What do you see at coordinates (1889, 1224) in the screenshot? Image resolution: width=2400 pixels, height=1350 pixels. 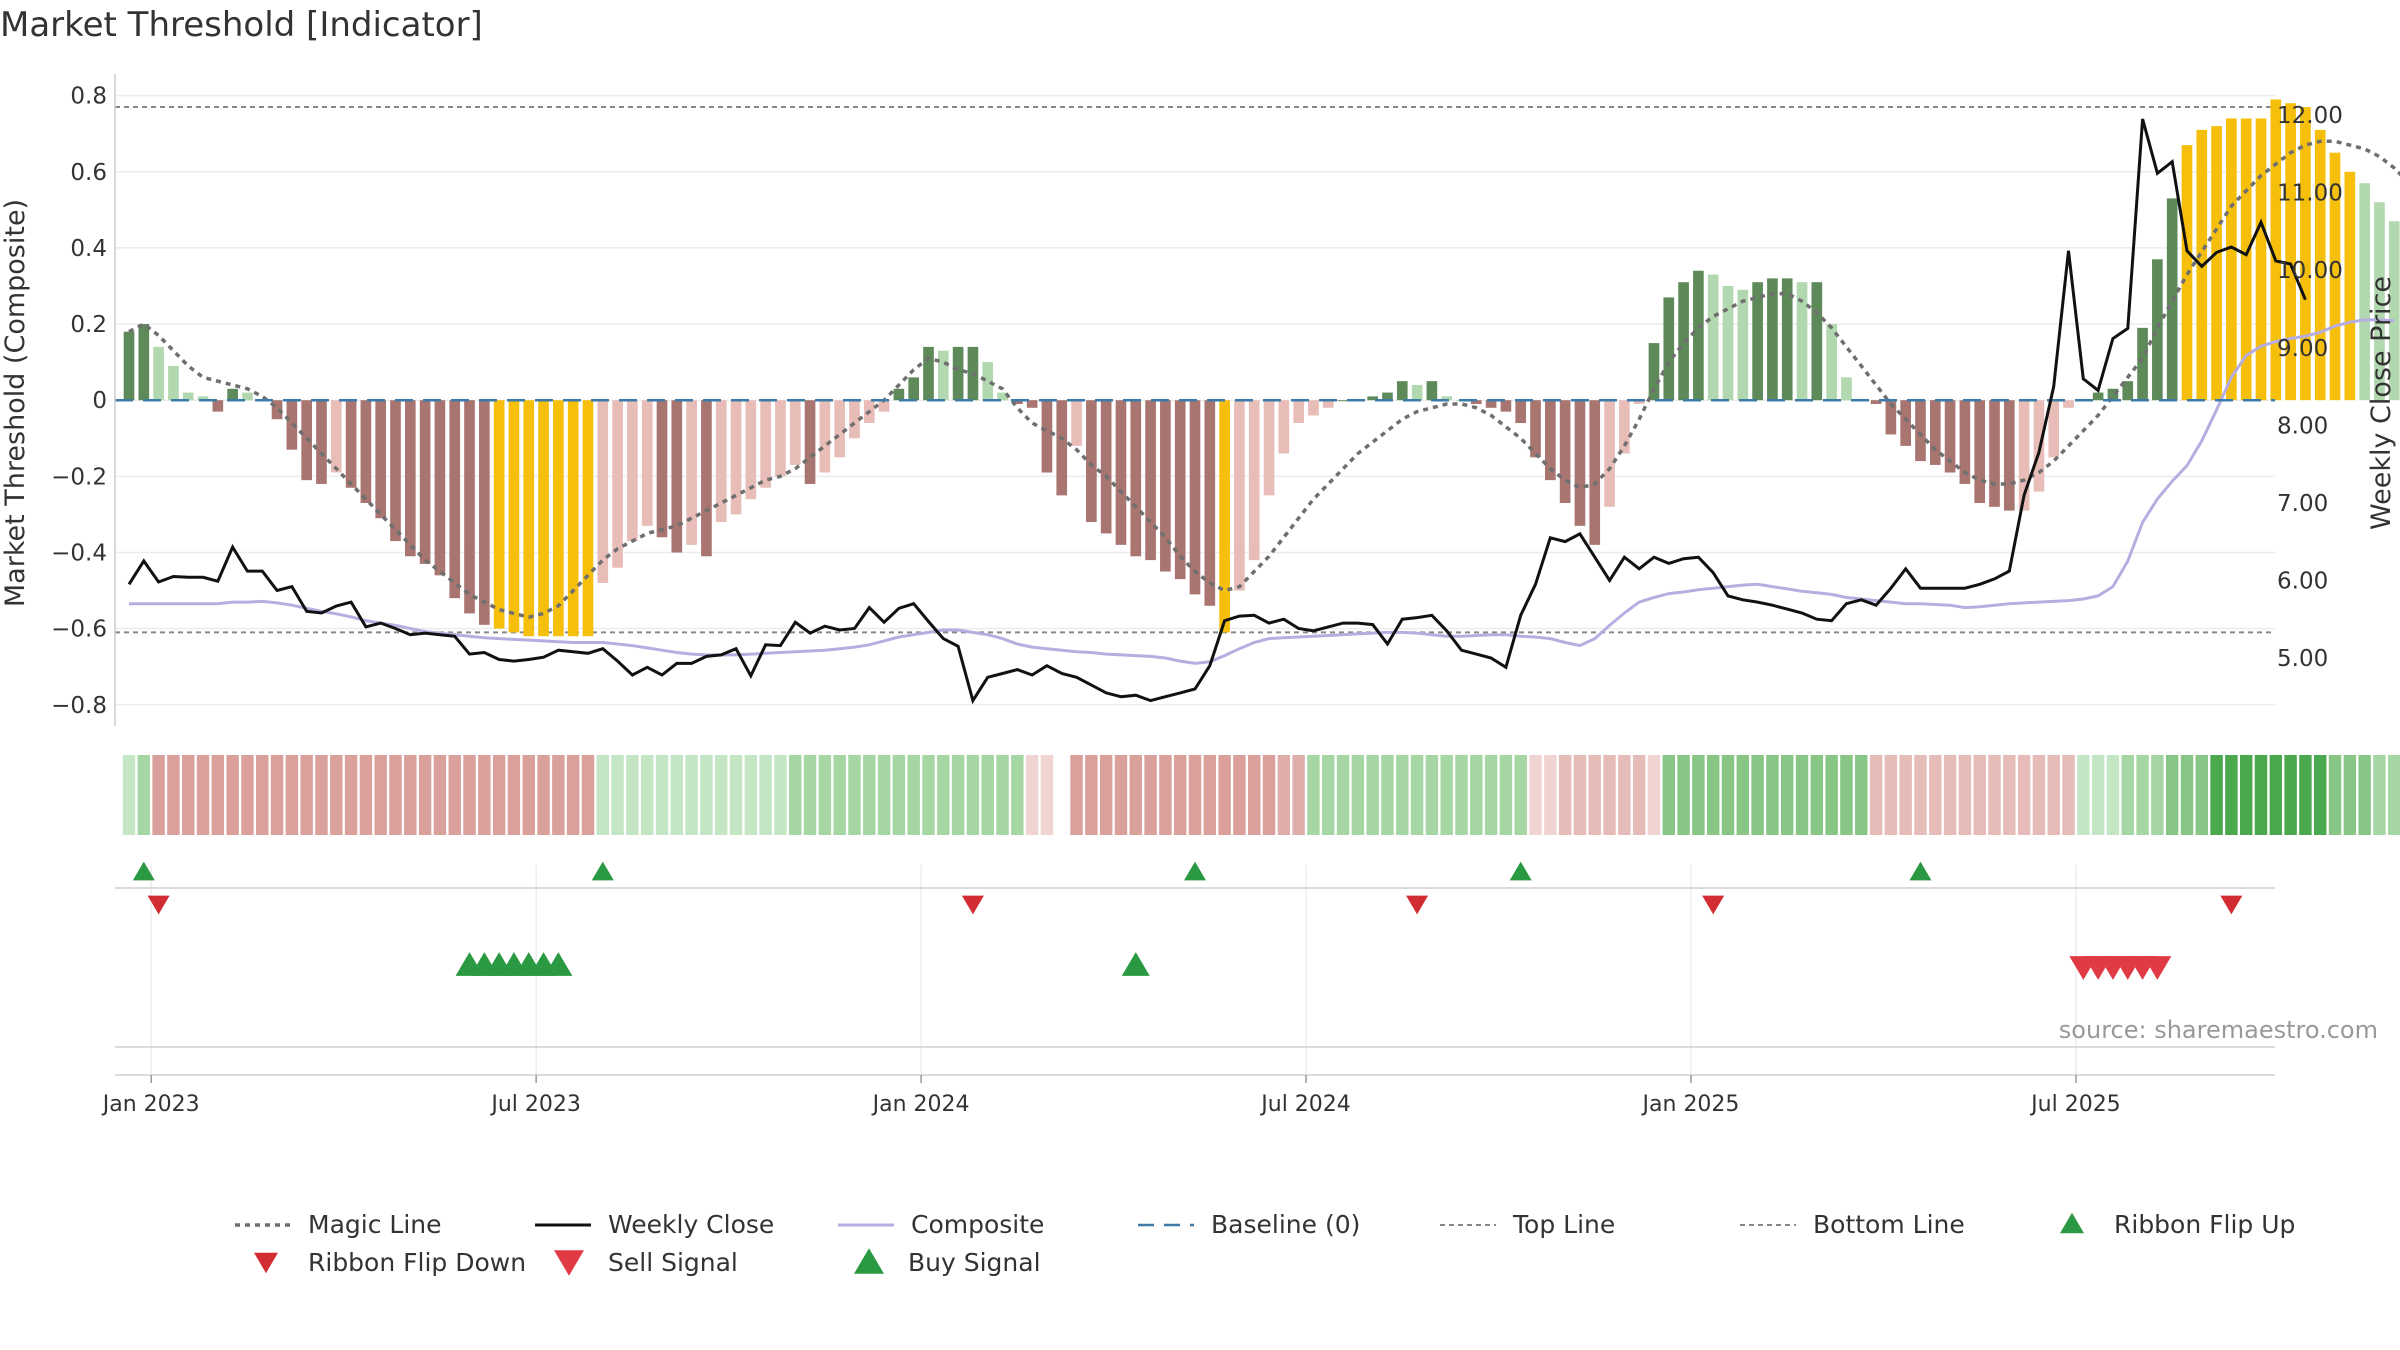 I see `legend-label: Bottom Line` at bounding box center [1889, 1224].